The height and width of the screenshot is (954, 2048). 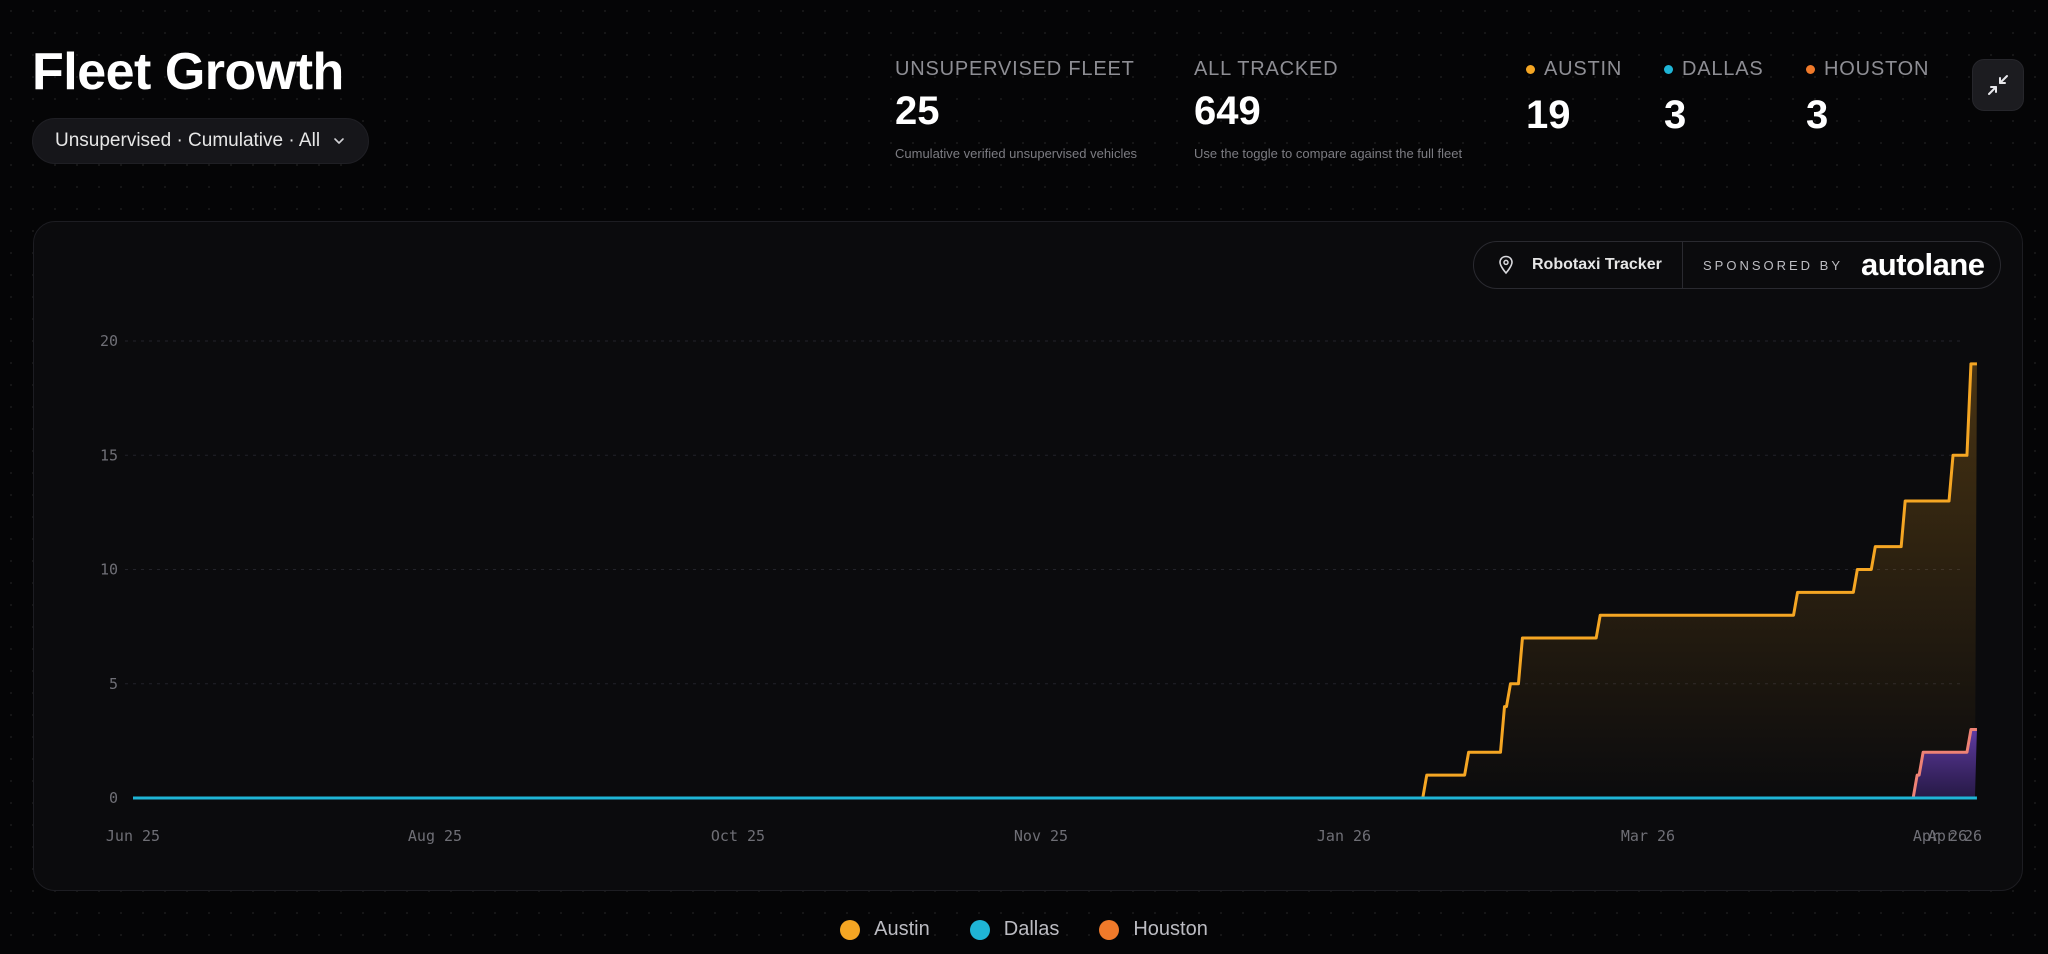 What do you see at coordinates (1548, 115) in the screenshot?
I see `city-value: 19` at bounding box center [1548, 115].